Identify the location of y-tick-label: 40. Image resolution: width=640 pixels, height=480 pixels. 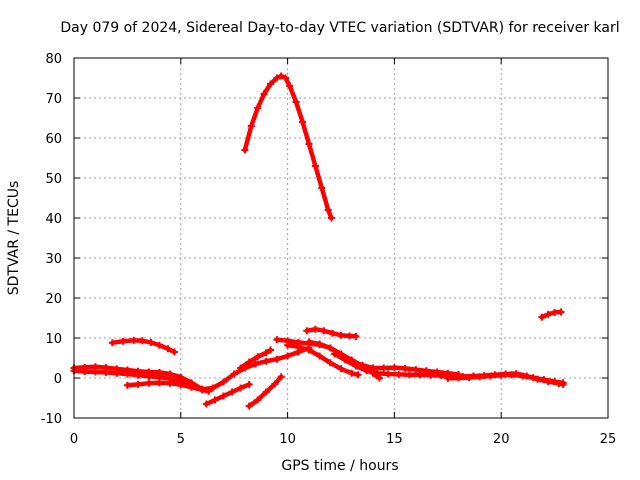
(53, 219).